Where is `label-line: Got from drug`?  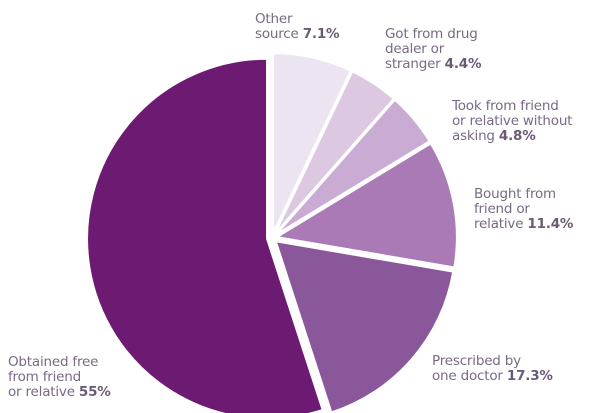
label-line: Got from drug is located at coordinates (431, 34).